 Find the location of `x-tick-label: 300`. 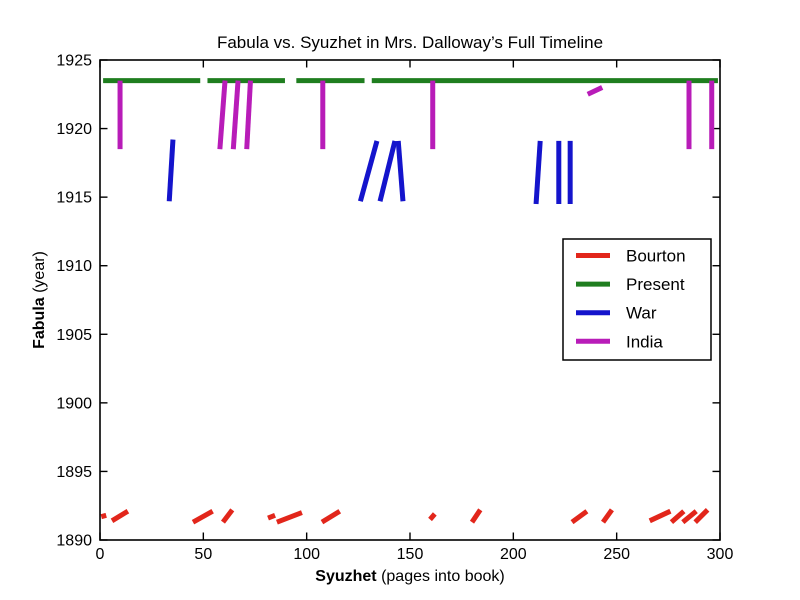

x-tick-label: 300 is located at coordinates (720, 554).